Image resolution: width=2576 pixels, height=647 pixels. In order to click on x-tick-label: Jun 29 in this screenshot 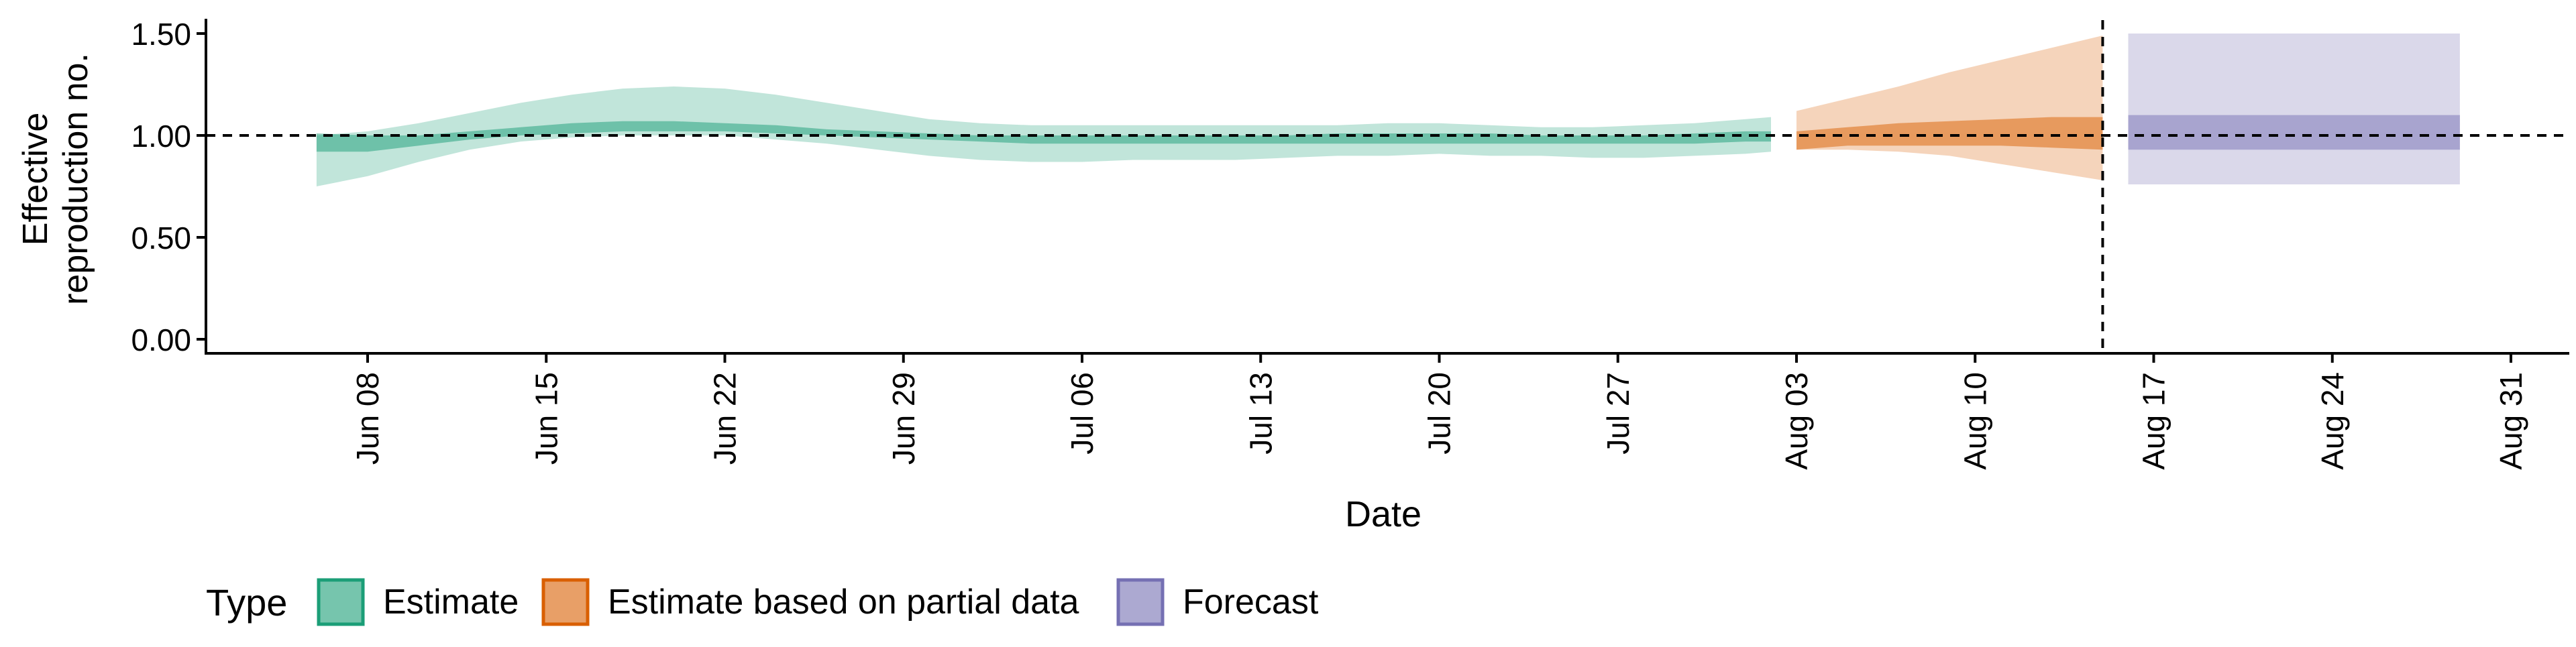, I will do `click(903, 418)`.